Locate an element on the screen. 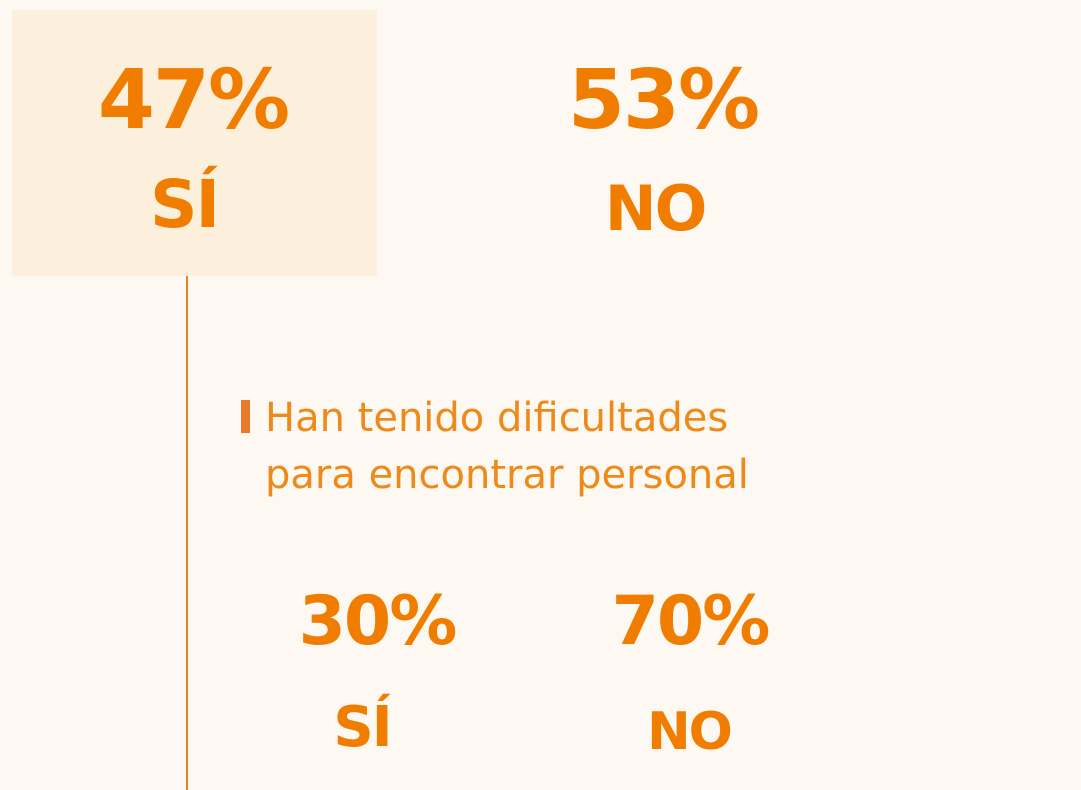  highlight-box is located at coordinates (194, 143).